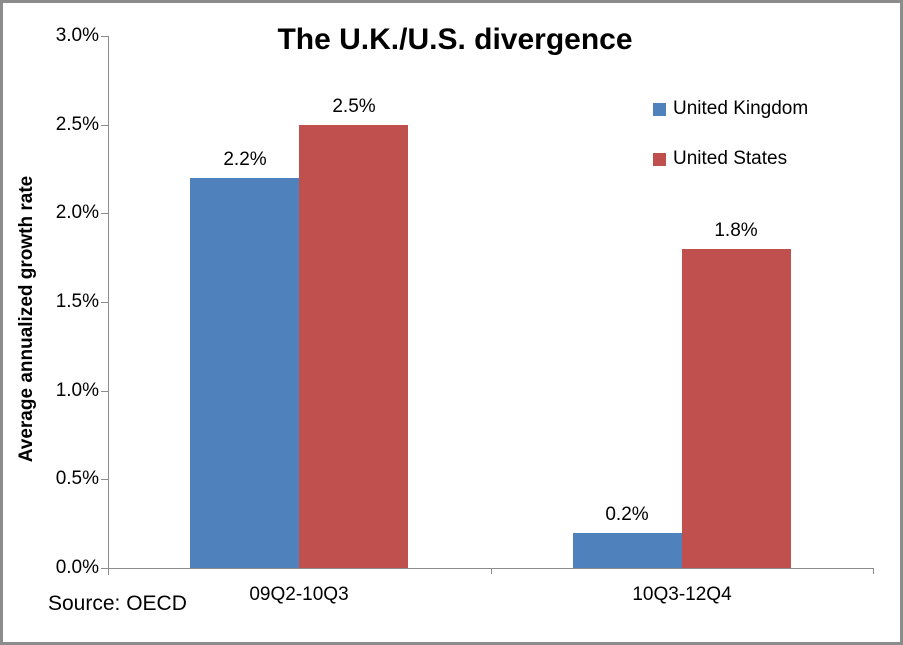 The height and width of the screenshot is (645, 903). I want to click on legend-swatch-united-states, so click(659, 159).